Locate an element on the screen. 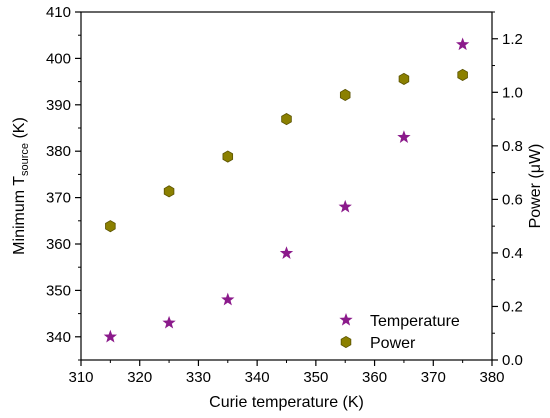  y-right-tick-label: 0.4 is located at coordinates (512, 253).